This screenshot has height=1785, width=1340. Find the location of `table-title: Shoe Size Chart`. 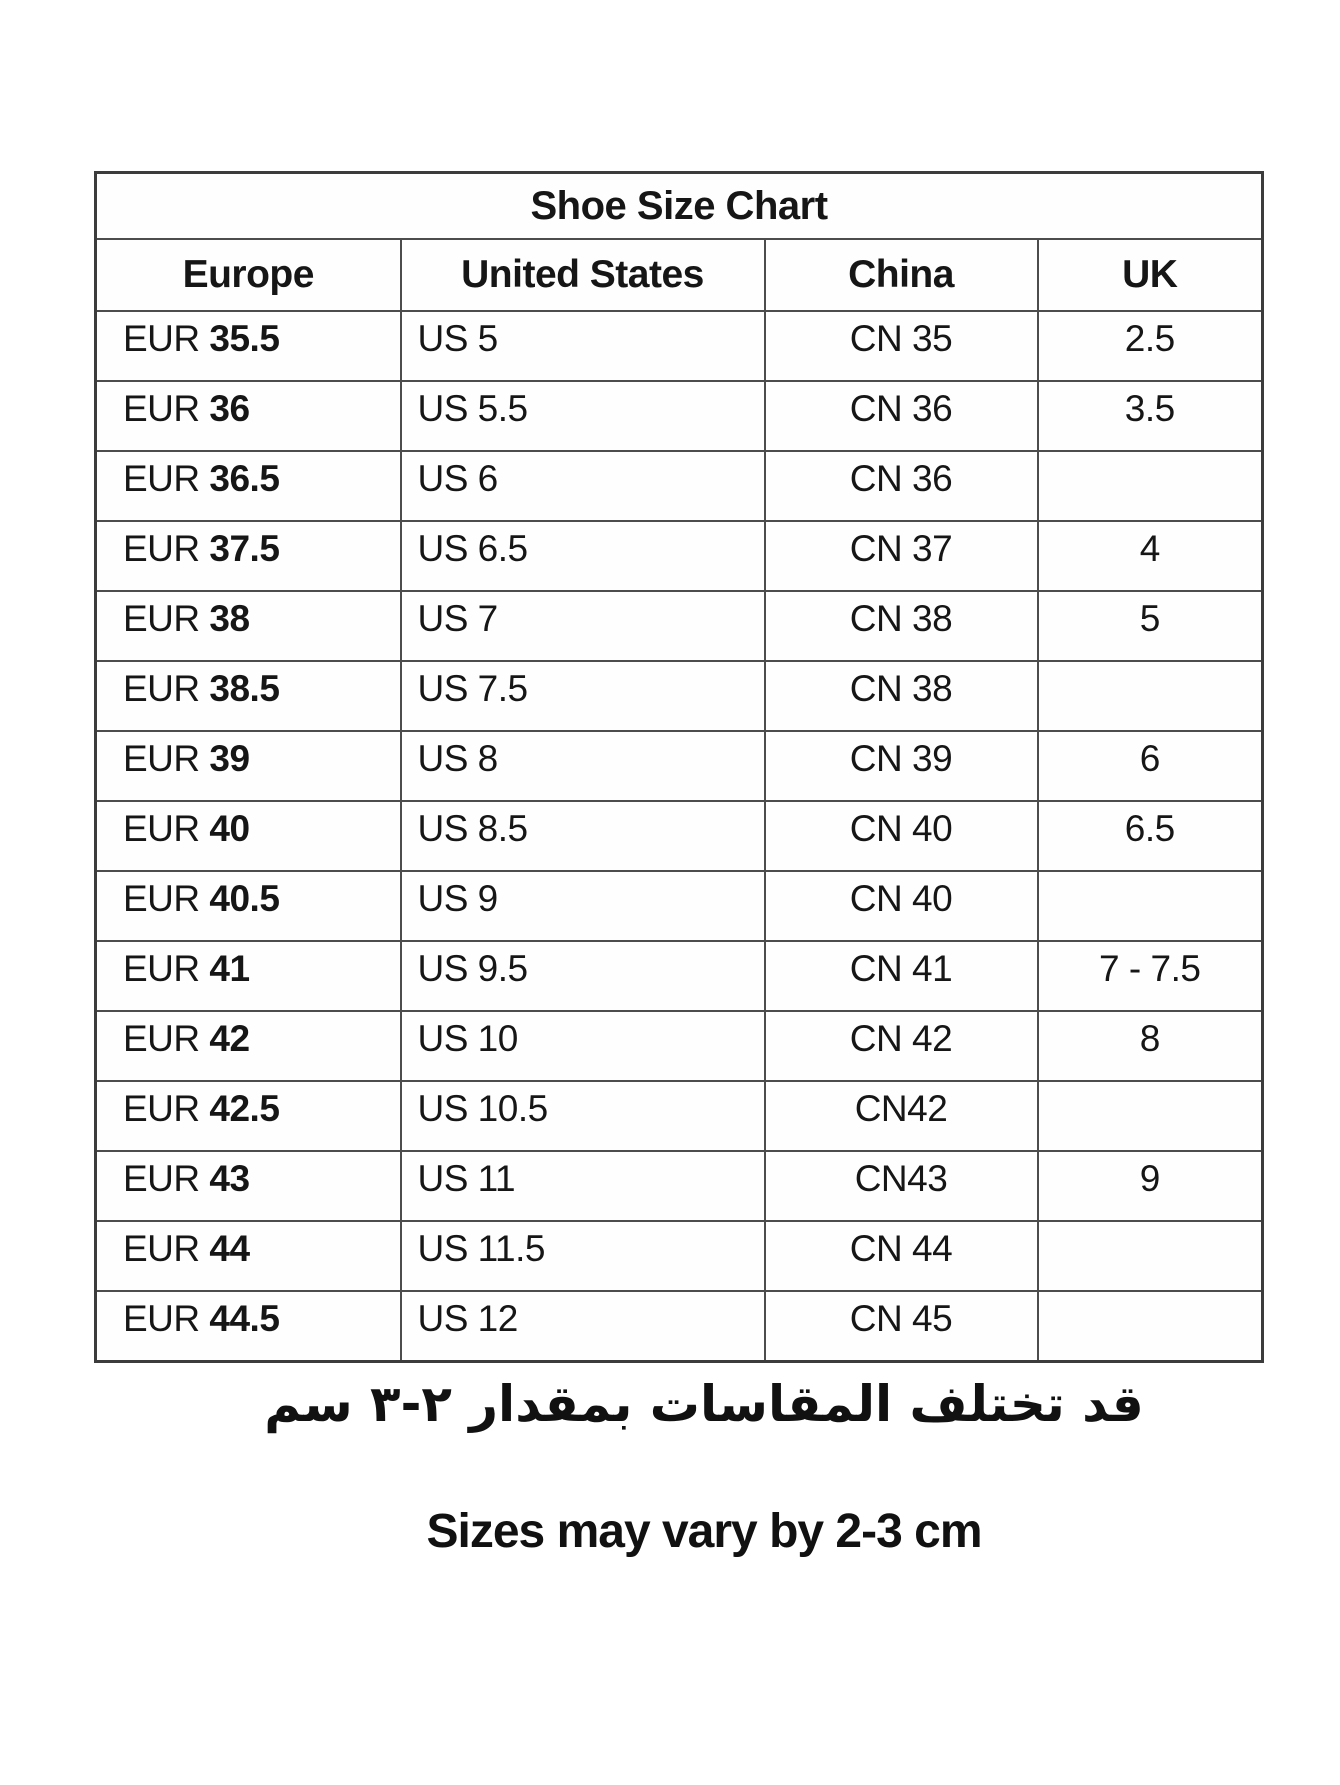

table-title: Shoe Size Chart is located at coordinates (679, 205).